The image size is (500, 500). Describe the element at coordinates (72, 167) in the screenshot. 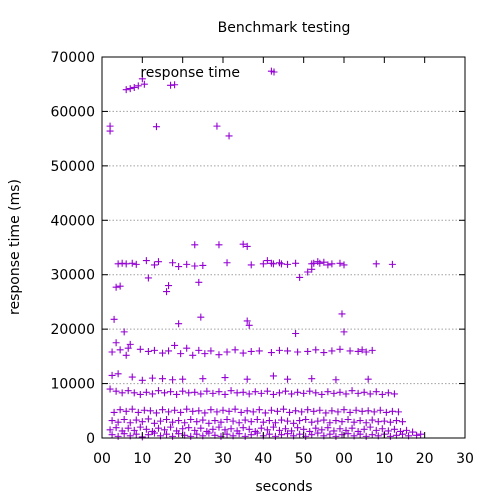

I see `y-tick-label: 50000` at that location.